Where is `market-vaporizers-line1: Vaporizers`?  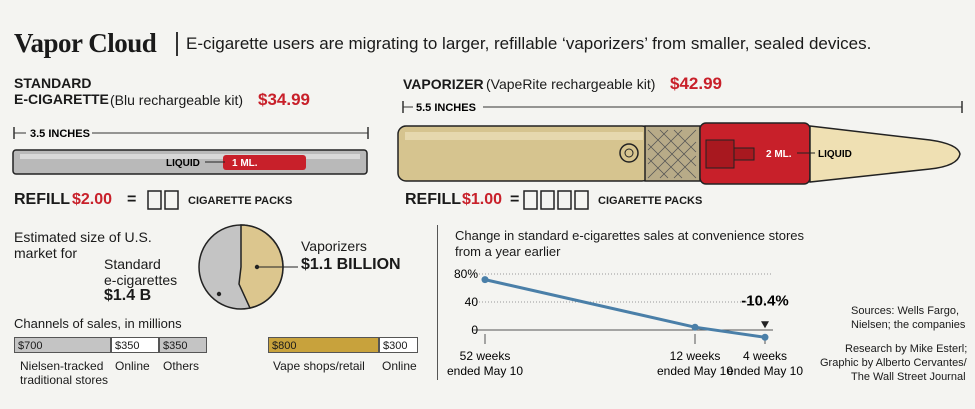 market-vaporizers-line1: Vaporizers is located at coordinates (334, 246).